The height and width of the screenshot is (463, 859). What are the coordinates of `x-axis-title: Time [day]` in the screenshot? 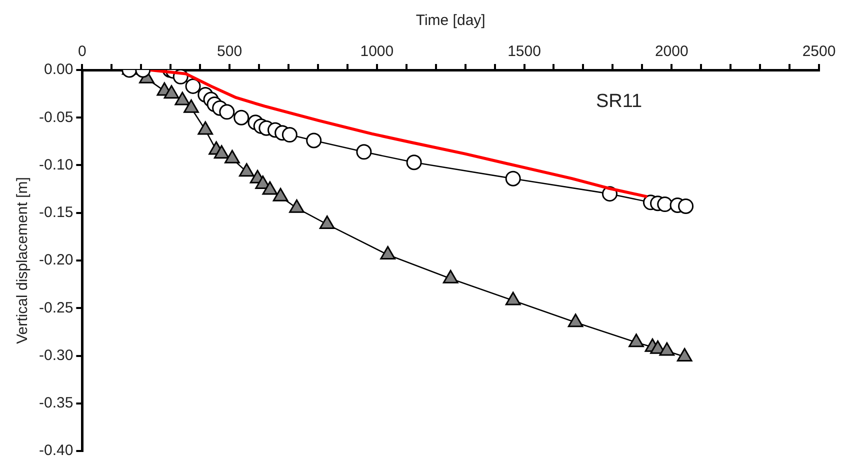 It's located at (451, 21).